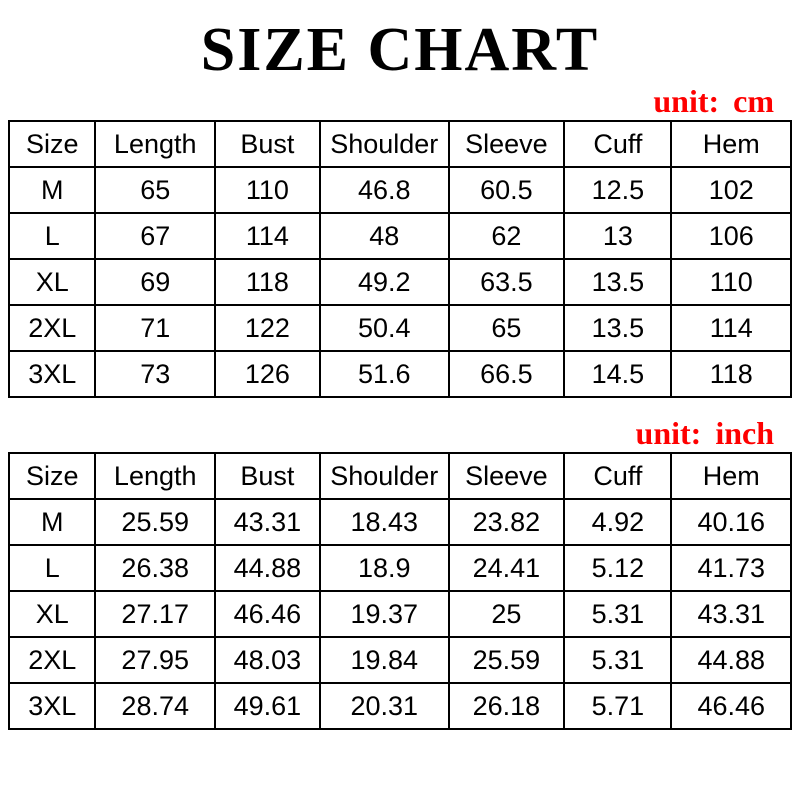  Describe the element at coordinates (506, 236) in the screenshot. I see `value-cell: 62` at that location.